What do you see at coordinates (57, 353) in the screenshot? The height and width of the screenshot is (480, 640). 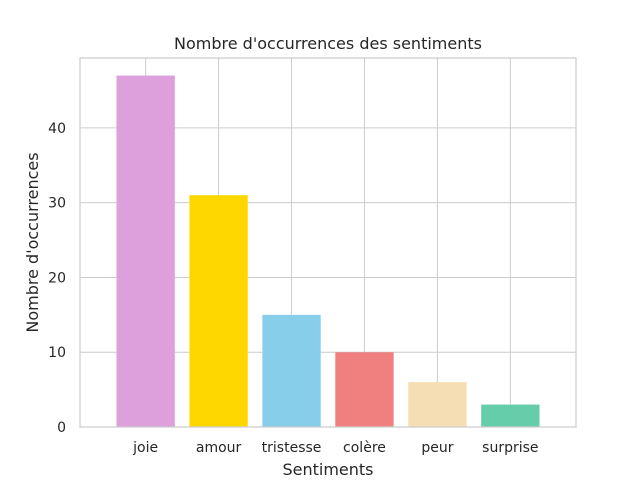 I see `y-tick-label: 10` at bounding box center [57, 353].